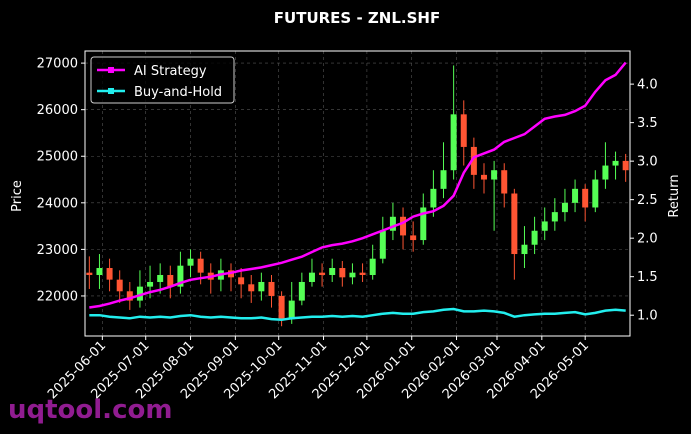 The height and width of the screenshot is (434, 691). What do you see at coordinates (57, 296) in the screenshot?
I see `y-tick-label: 22000` at bounding box center [57, 296].